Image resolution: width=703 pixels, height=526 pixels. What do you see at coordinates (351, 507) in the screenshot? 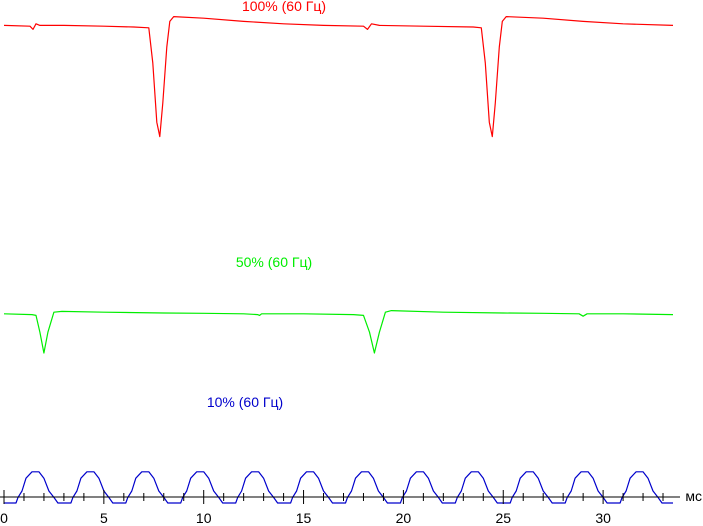
I see `x-axis: 0 5 10 15 20 25 30 мс` at bounding box center [351, 507].